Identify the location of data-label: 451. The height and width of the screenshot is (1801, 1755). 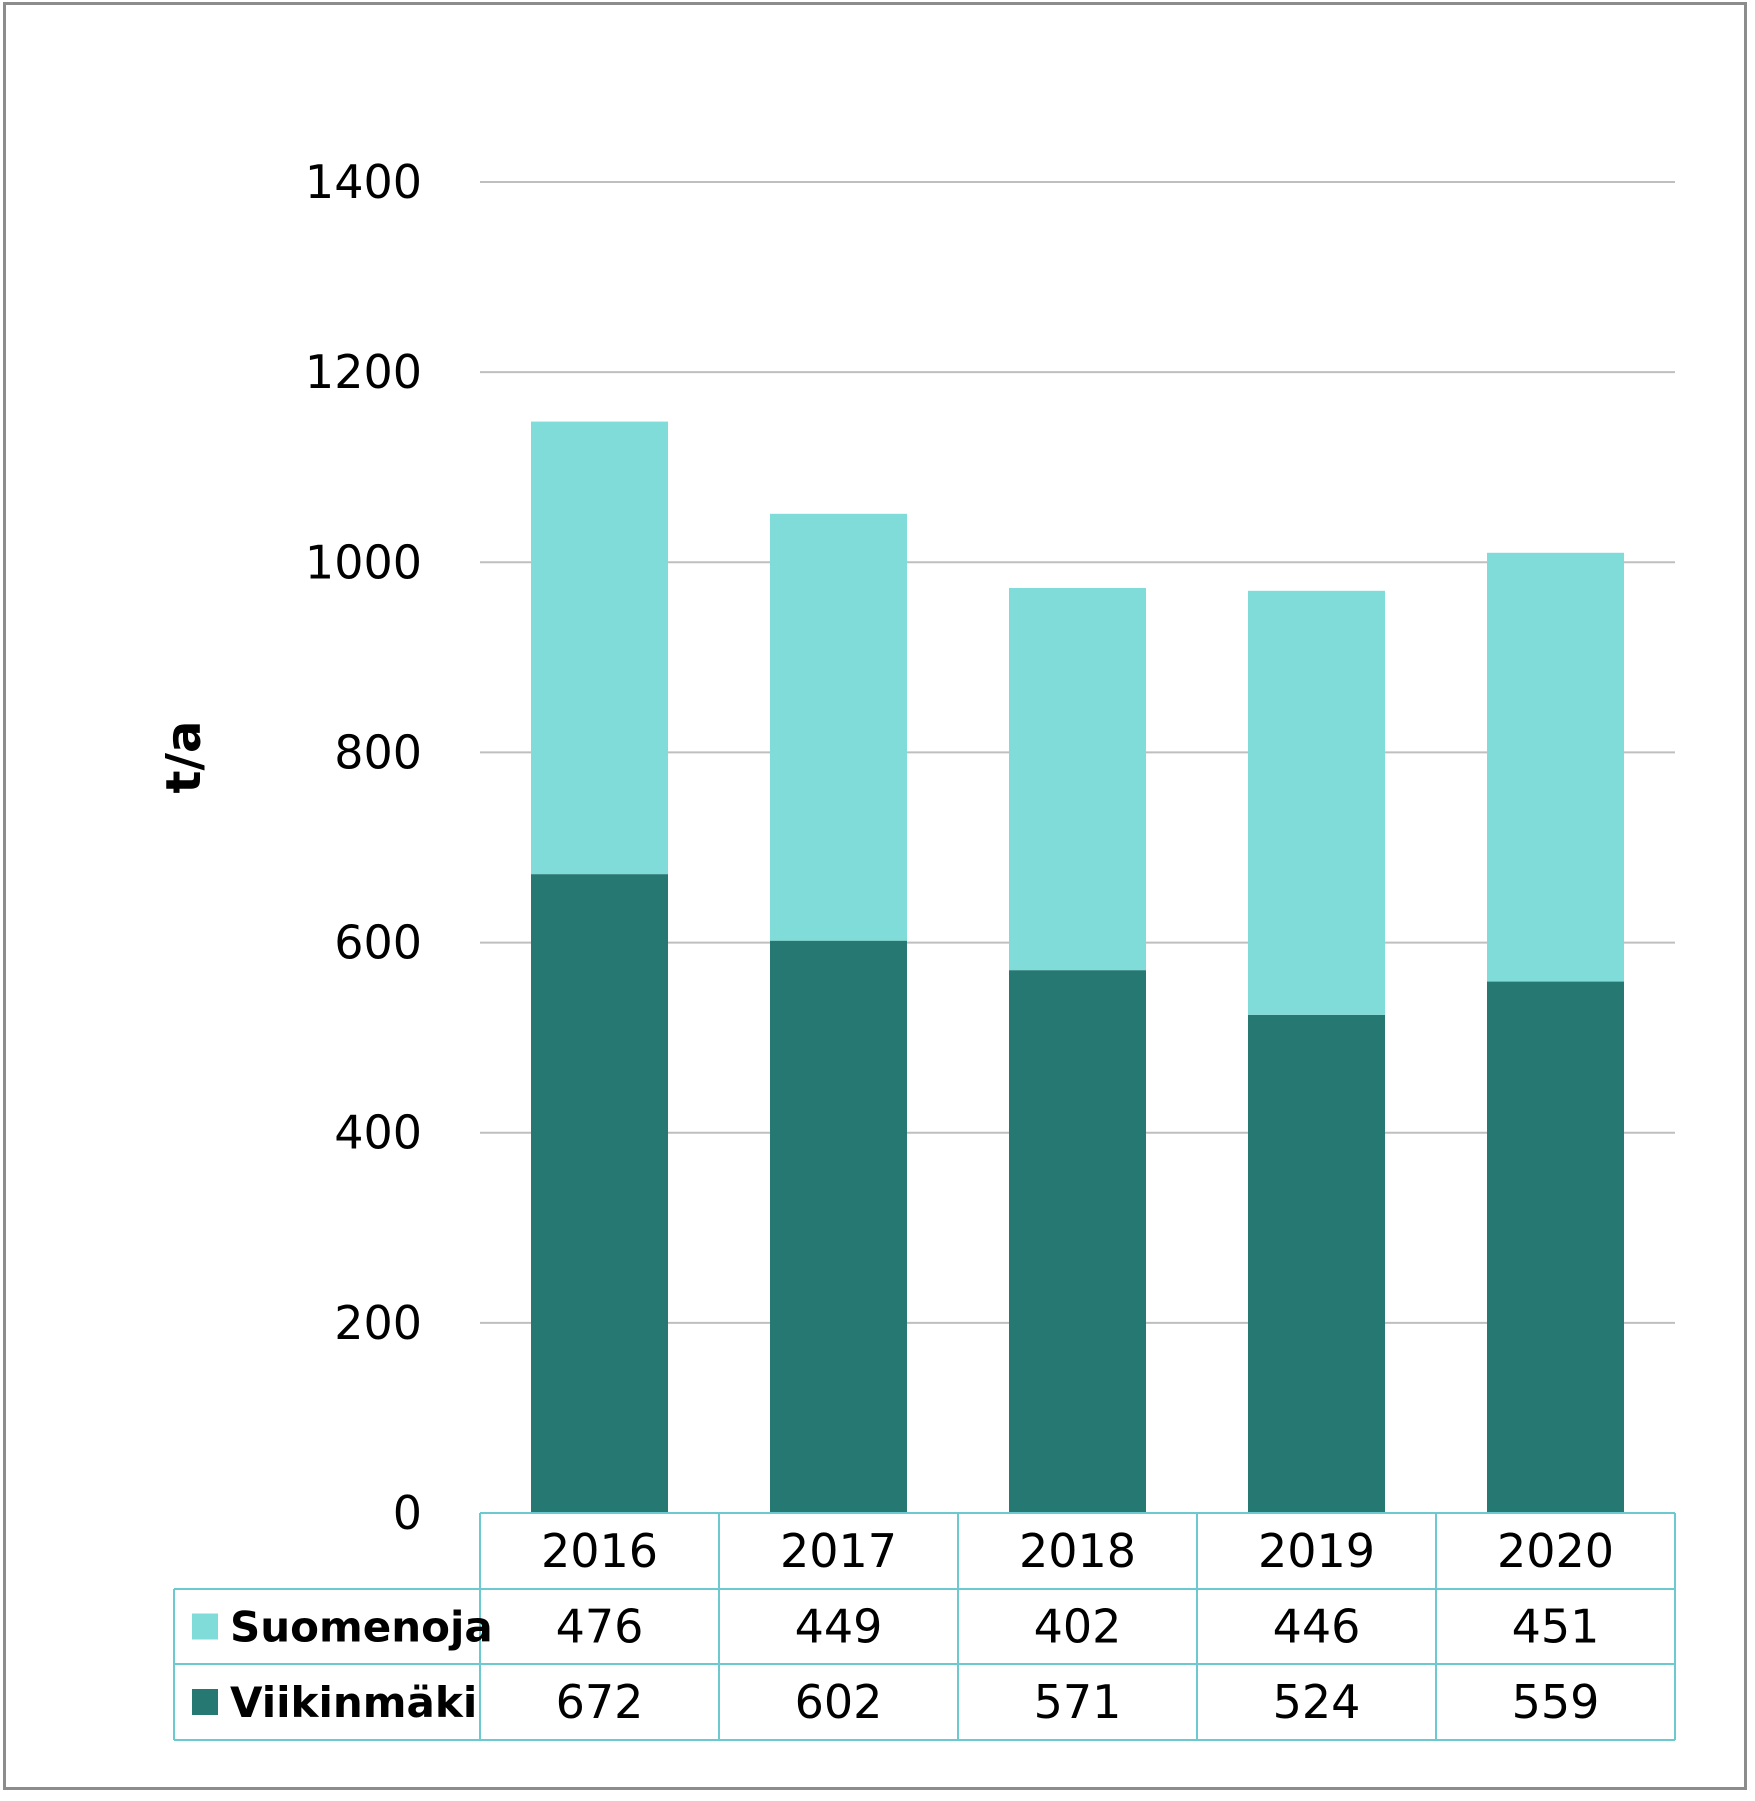
(1556, 1627).